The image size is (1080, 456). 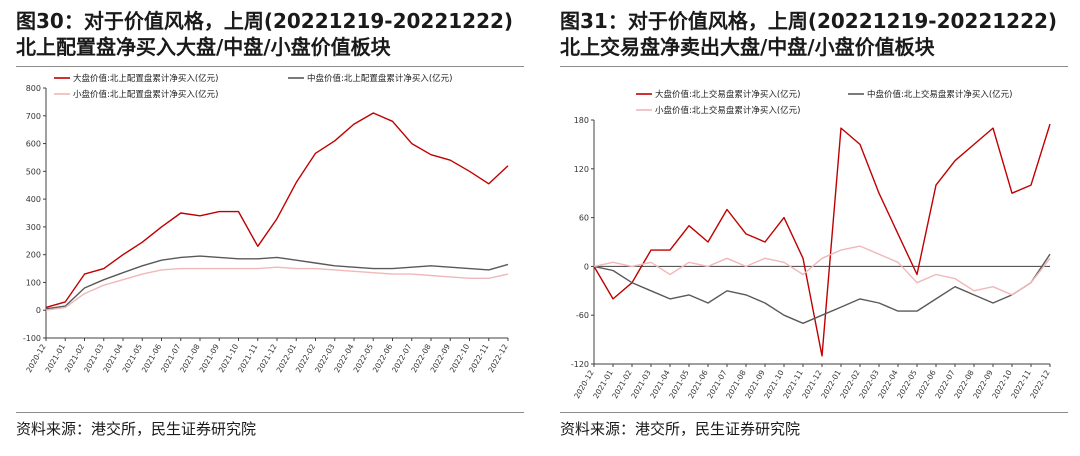 I want to click on y-tick-label: -60, so click(x=582, y=315).